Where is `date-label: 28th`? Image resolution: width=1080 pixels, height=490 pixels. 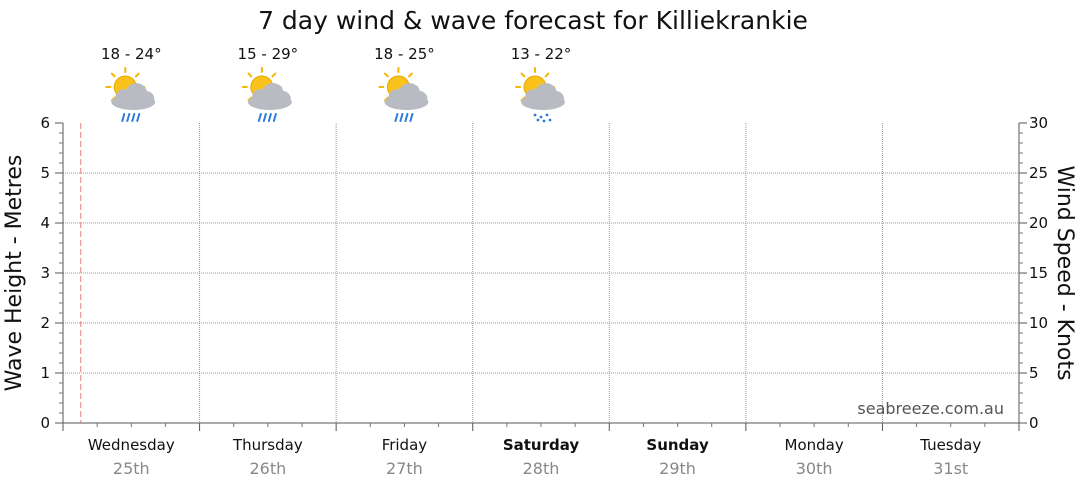 date-label: 28th is located at coordinates (541, 468).